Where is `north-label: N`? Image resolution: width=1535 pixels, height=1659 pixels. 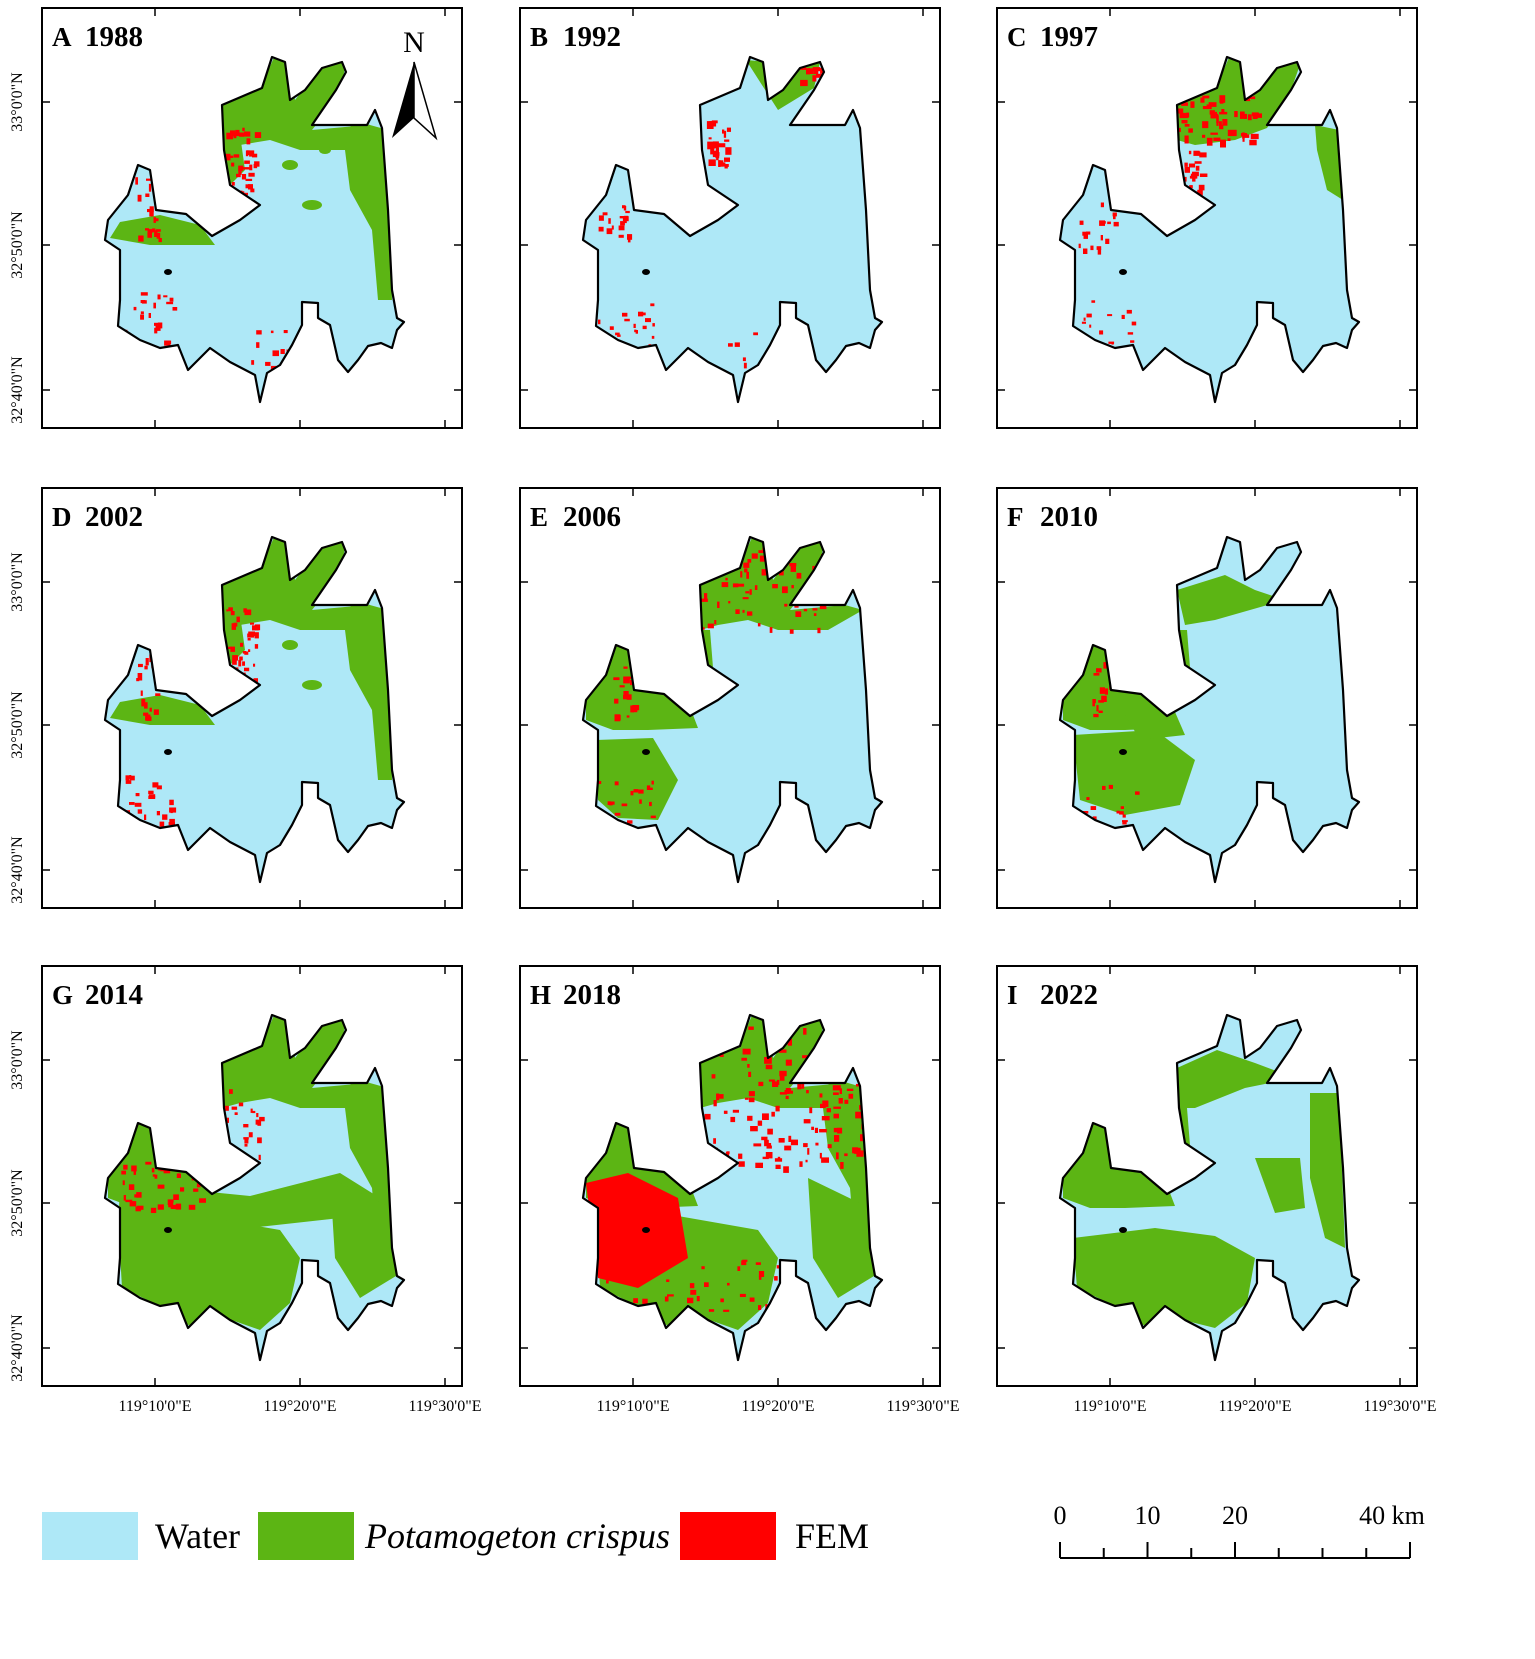 north-label: N is located at coordinates (414, 42).